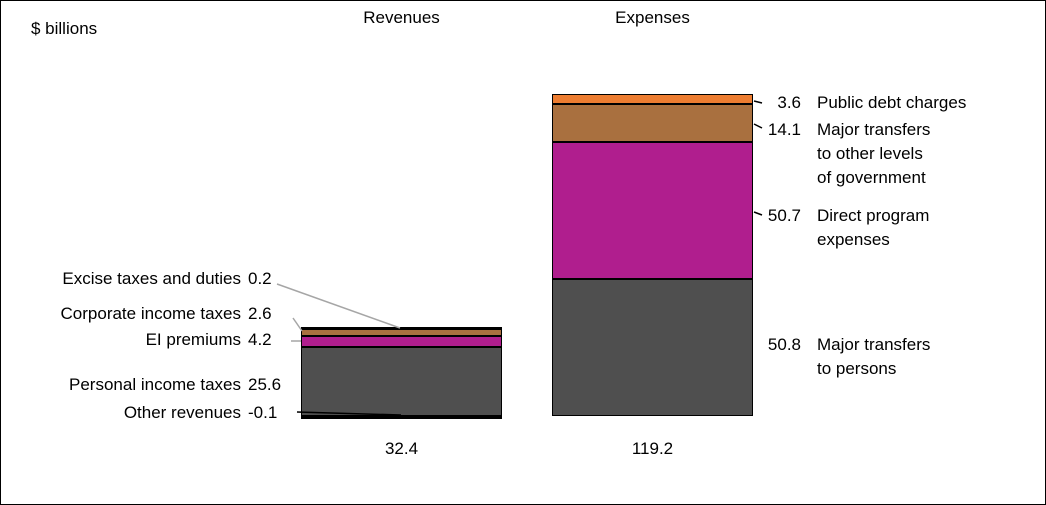 The image size is (1046, 505). I want to click on revenue-label-row-personal: Personal income taxes 25.6, so click(149, 384).